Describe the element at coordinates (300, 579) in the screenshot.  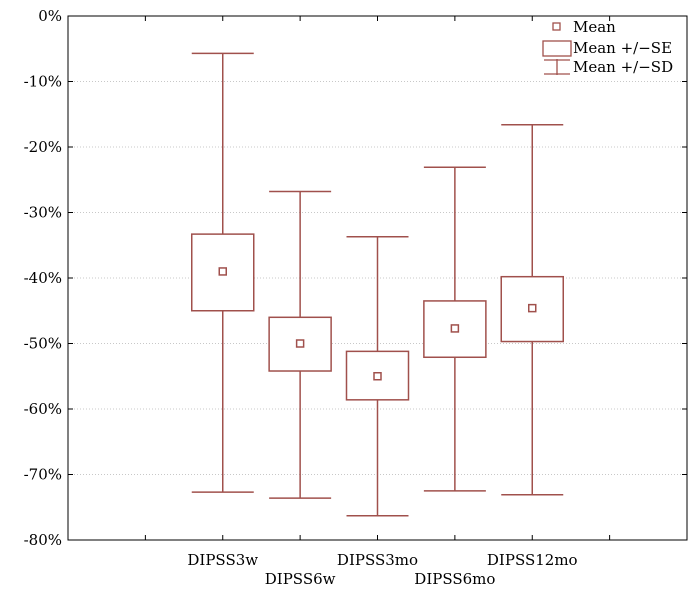
I see `category-label: DIPSS6w` at that location.